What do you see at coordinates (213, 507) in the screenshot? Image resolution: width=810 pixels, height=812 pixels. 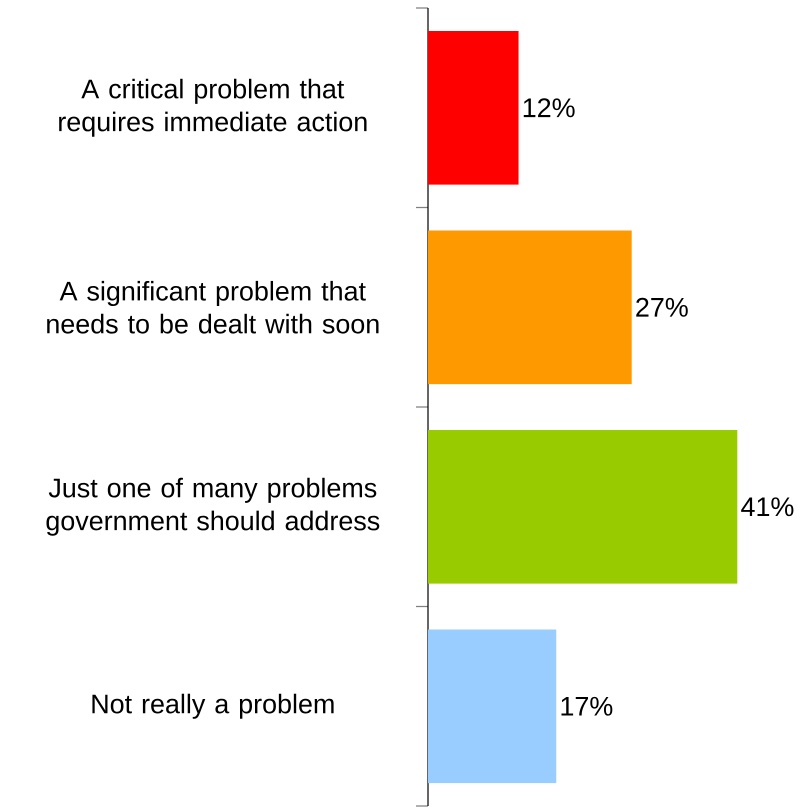 I see `y-tick-label: Just one of many problems government should address` at bounding box center [213, 507].